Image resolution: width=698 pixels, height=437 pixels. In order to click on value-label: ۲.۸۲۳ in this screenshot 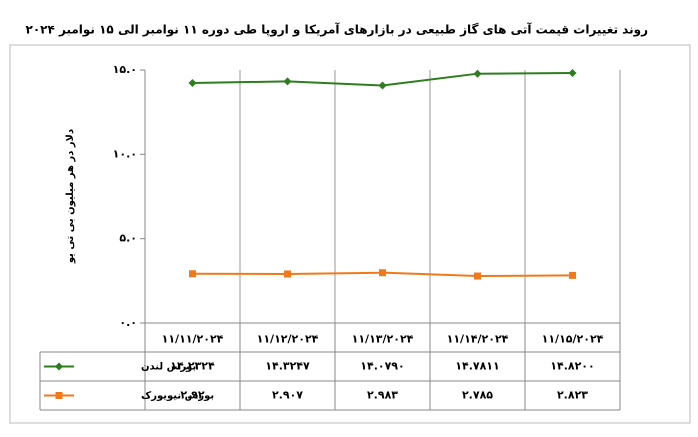, I will do `click(572, 395)`.